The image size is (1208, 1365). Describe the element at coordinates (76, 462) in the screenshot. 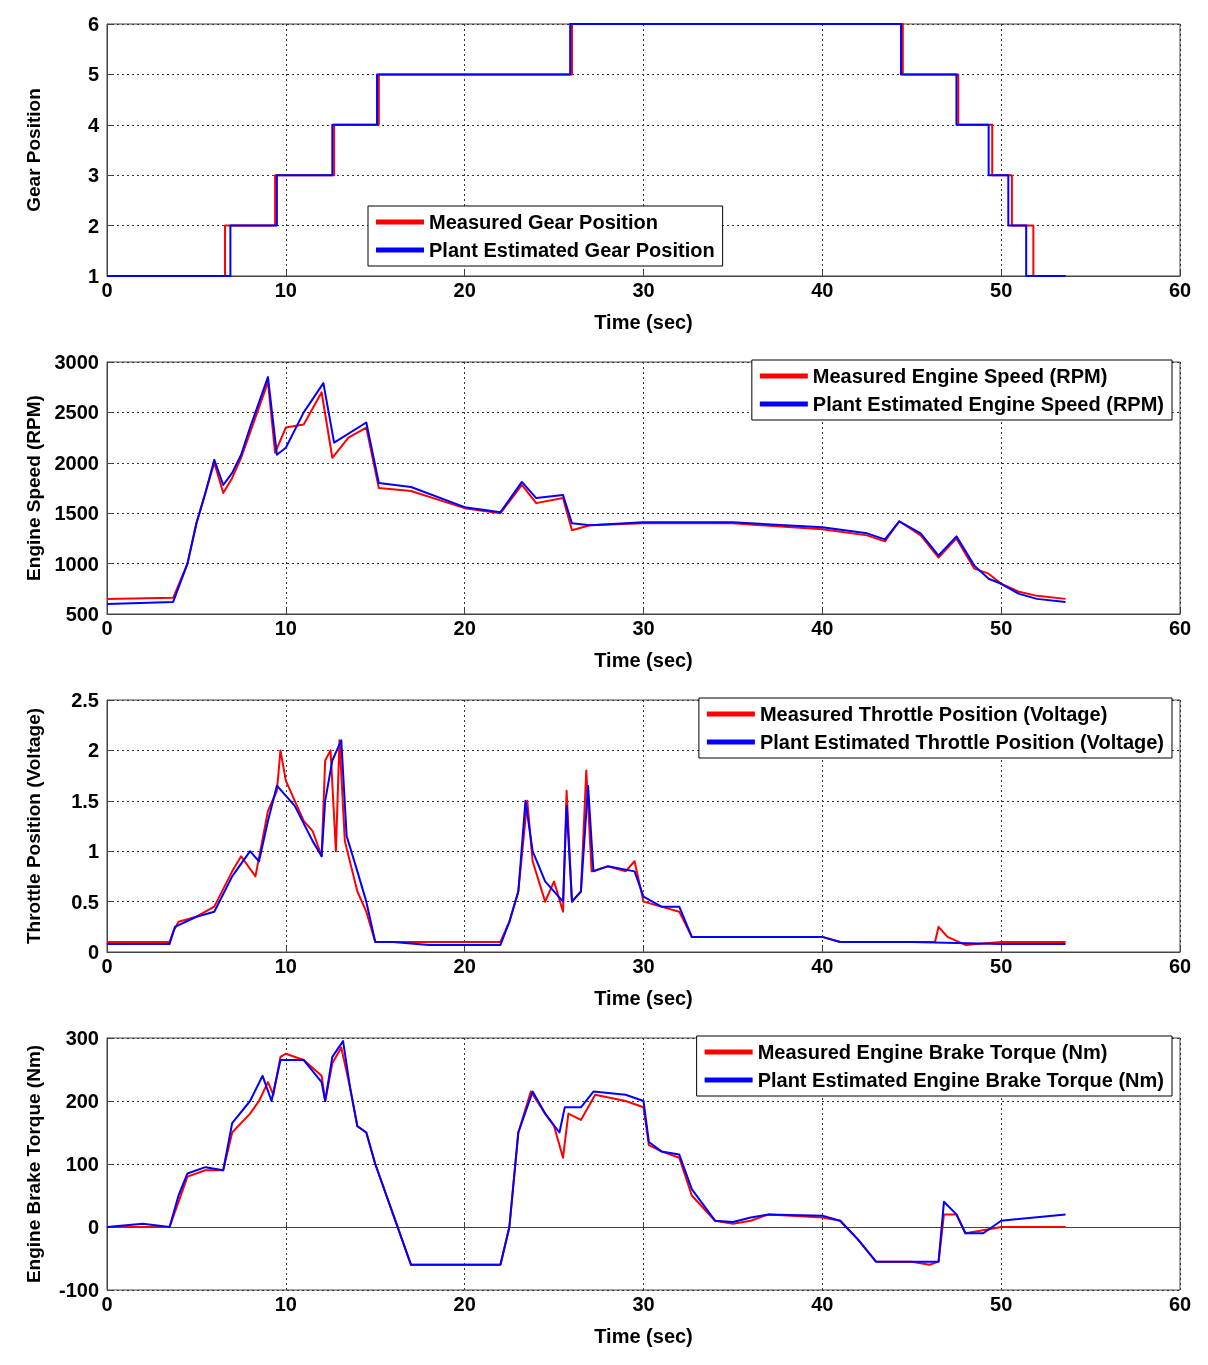

I see `y-tick-label: 2000` at that location.